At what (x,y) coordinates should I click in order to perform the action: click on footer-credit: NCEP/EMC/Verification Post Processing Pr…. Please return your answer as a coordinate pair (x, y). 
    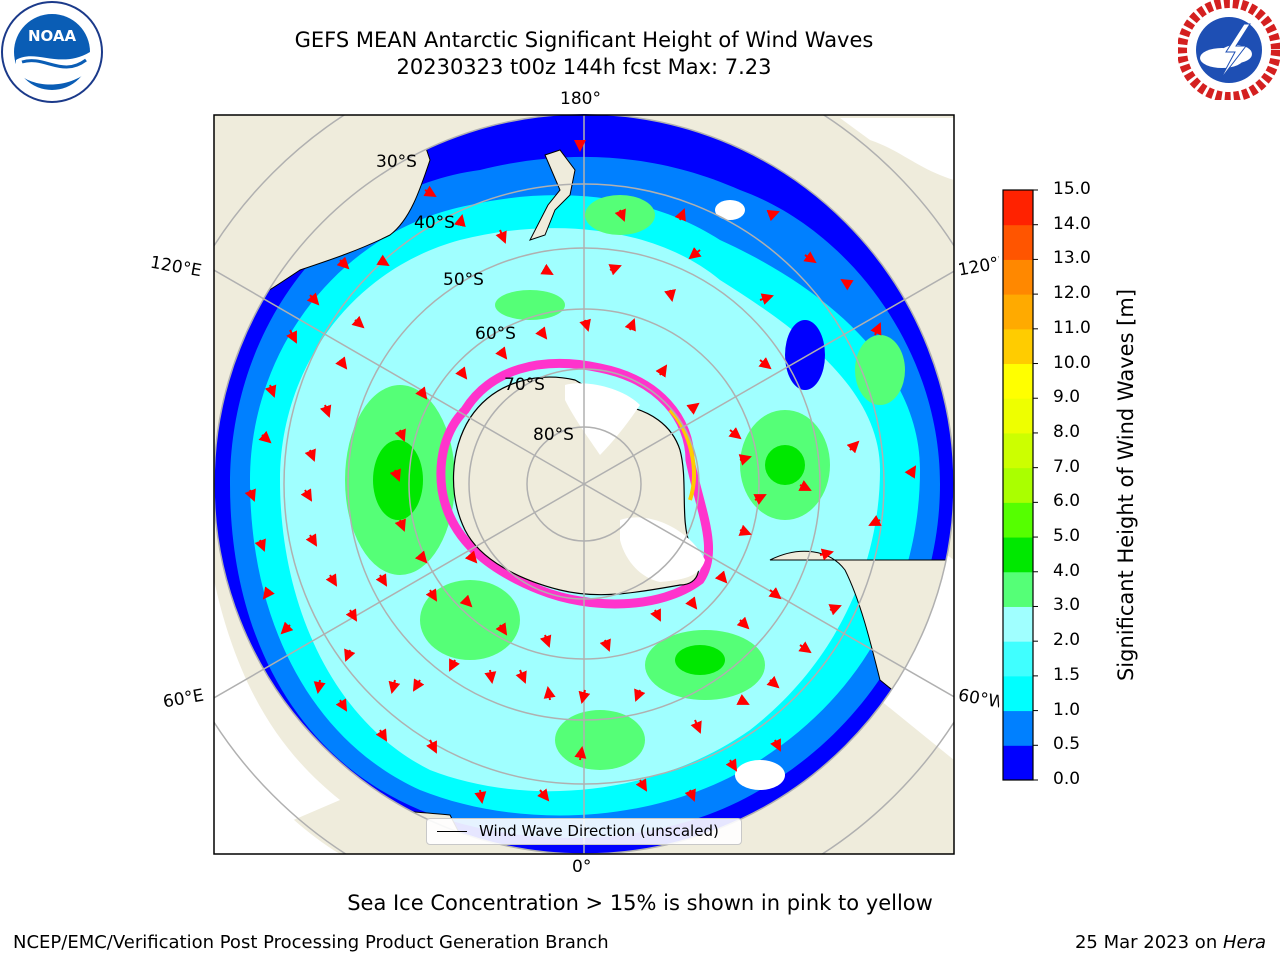
    Looking at the image, I should click on (311, 942).